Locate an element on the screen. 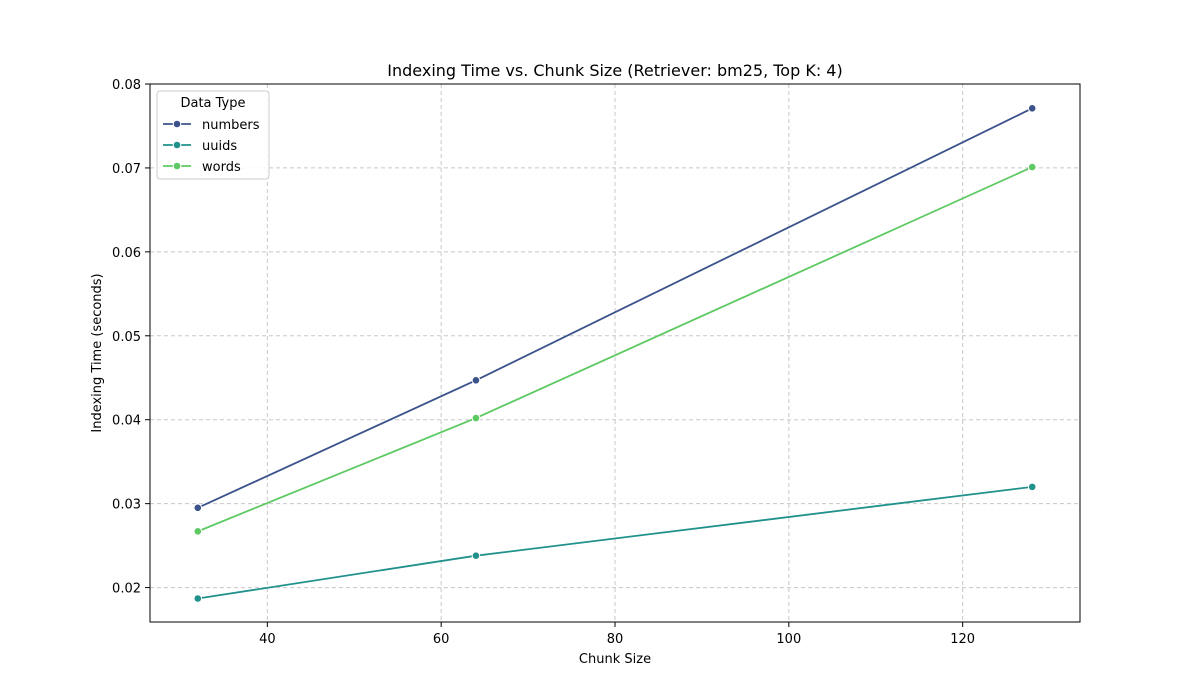  legend-box is located at coordinates (213, 135).